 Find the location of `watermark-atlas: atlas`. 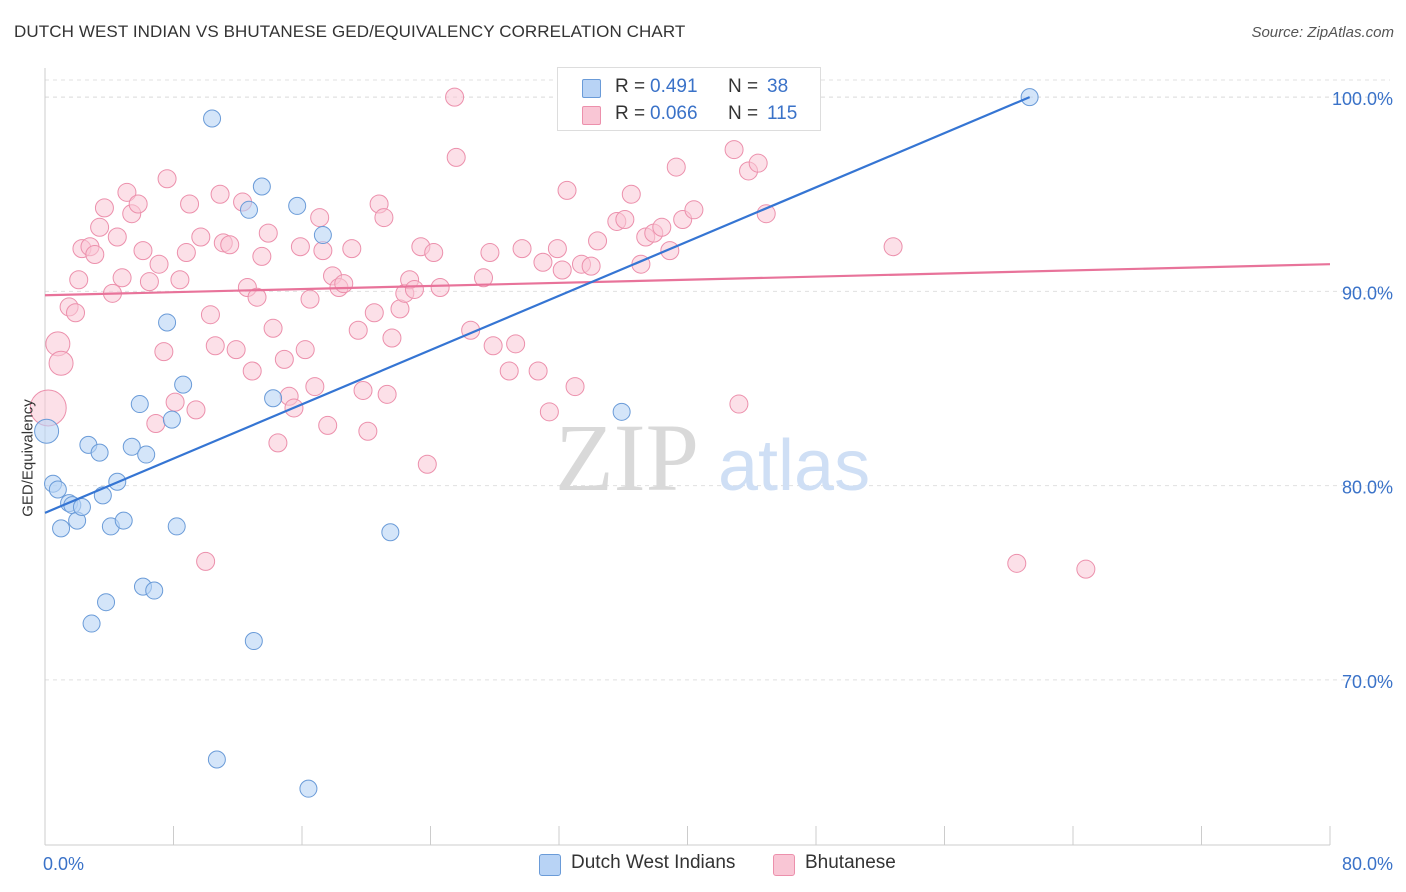

watermark-atlas: atlas is located at coordinates (794, 466).